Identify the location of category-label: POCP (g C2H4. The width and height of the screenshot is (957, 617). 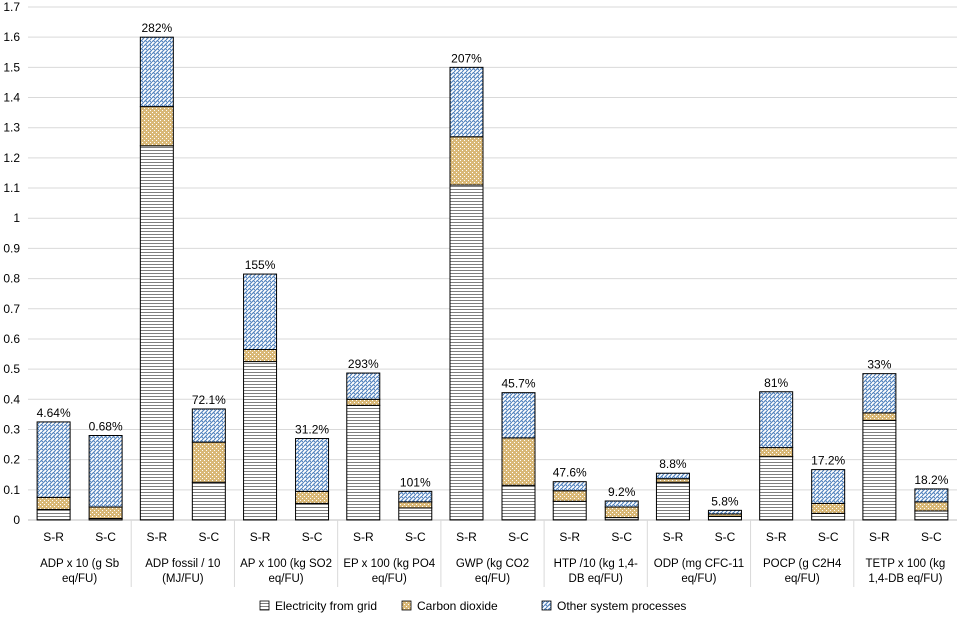
(802, 564).